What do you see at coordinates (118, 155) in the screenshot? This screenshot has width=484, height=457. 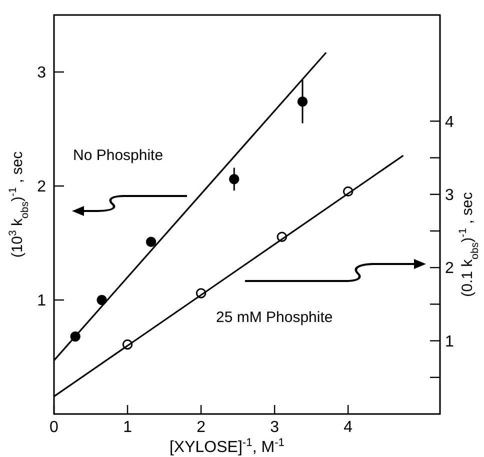 I see `annotation: No Phosphite` at bounding box center [118, 155].